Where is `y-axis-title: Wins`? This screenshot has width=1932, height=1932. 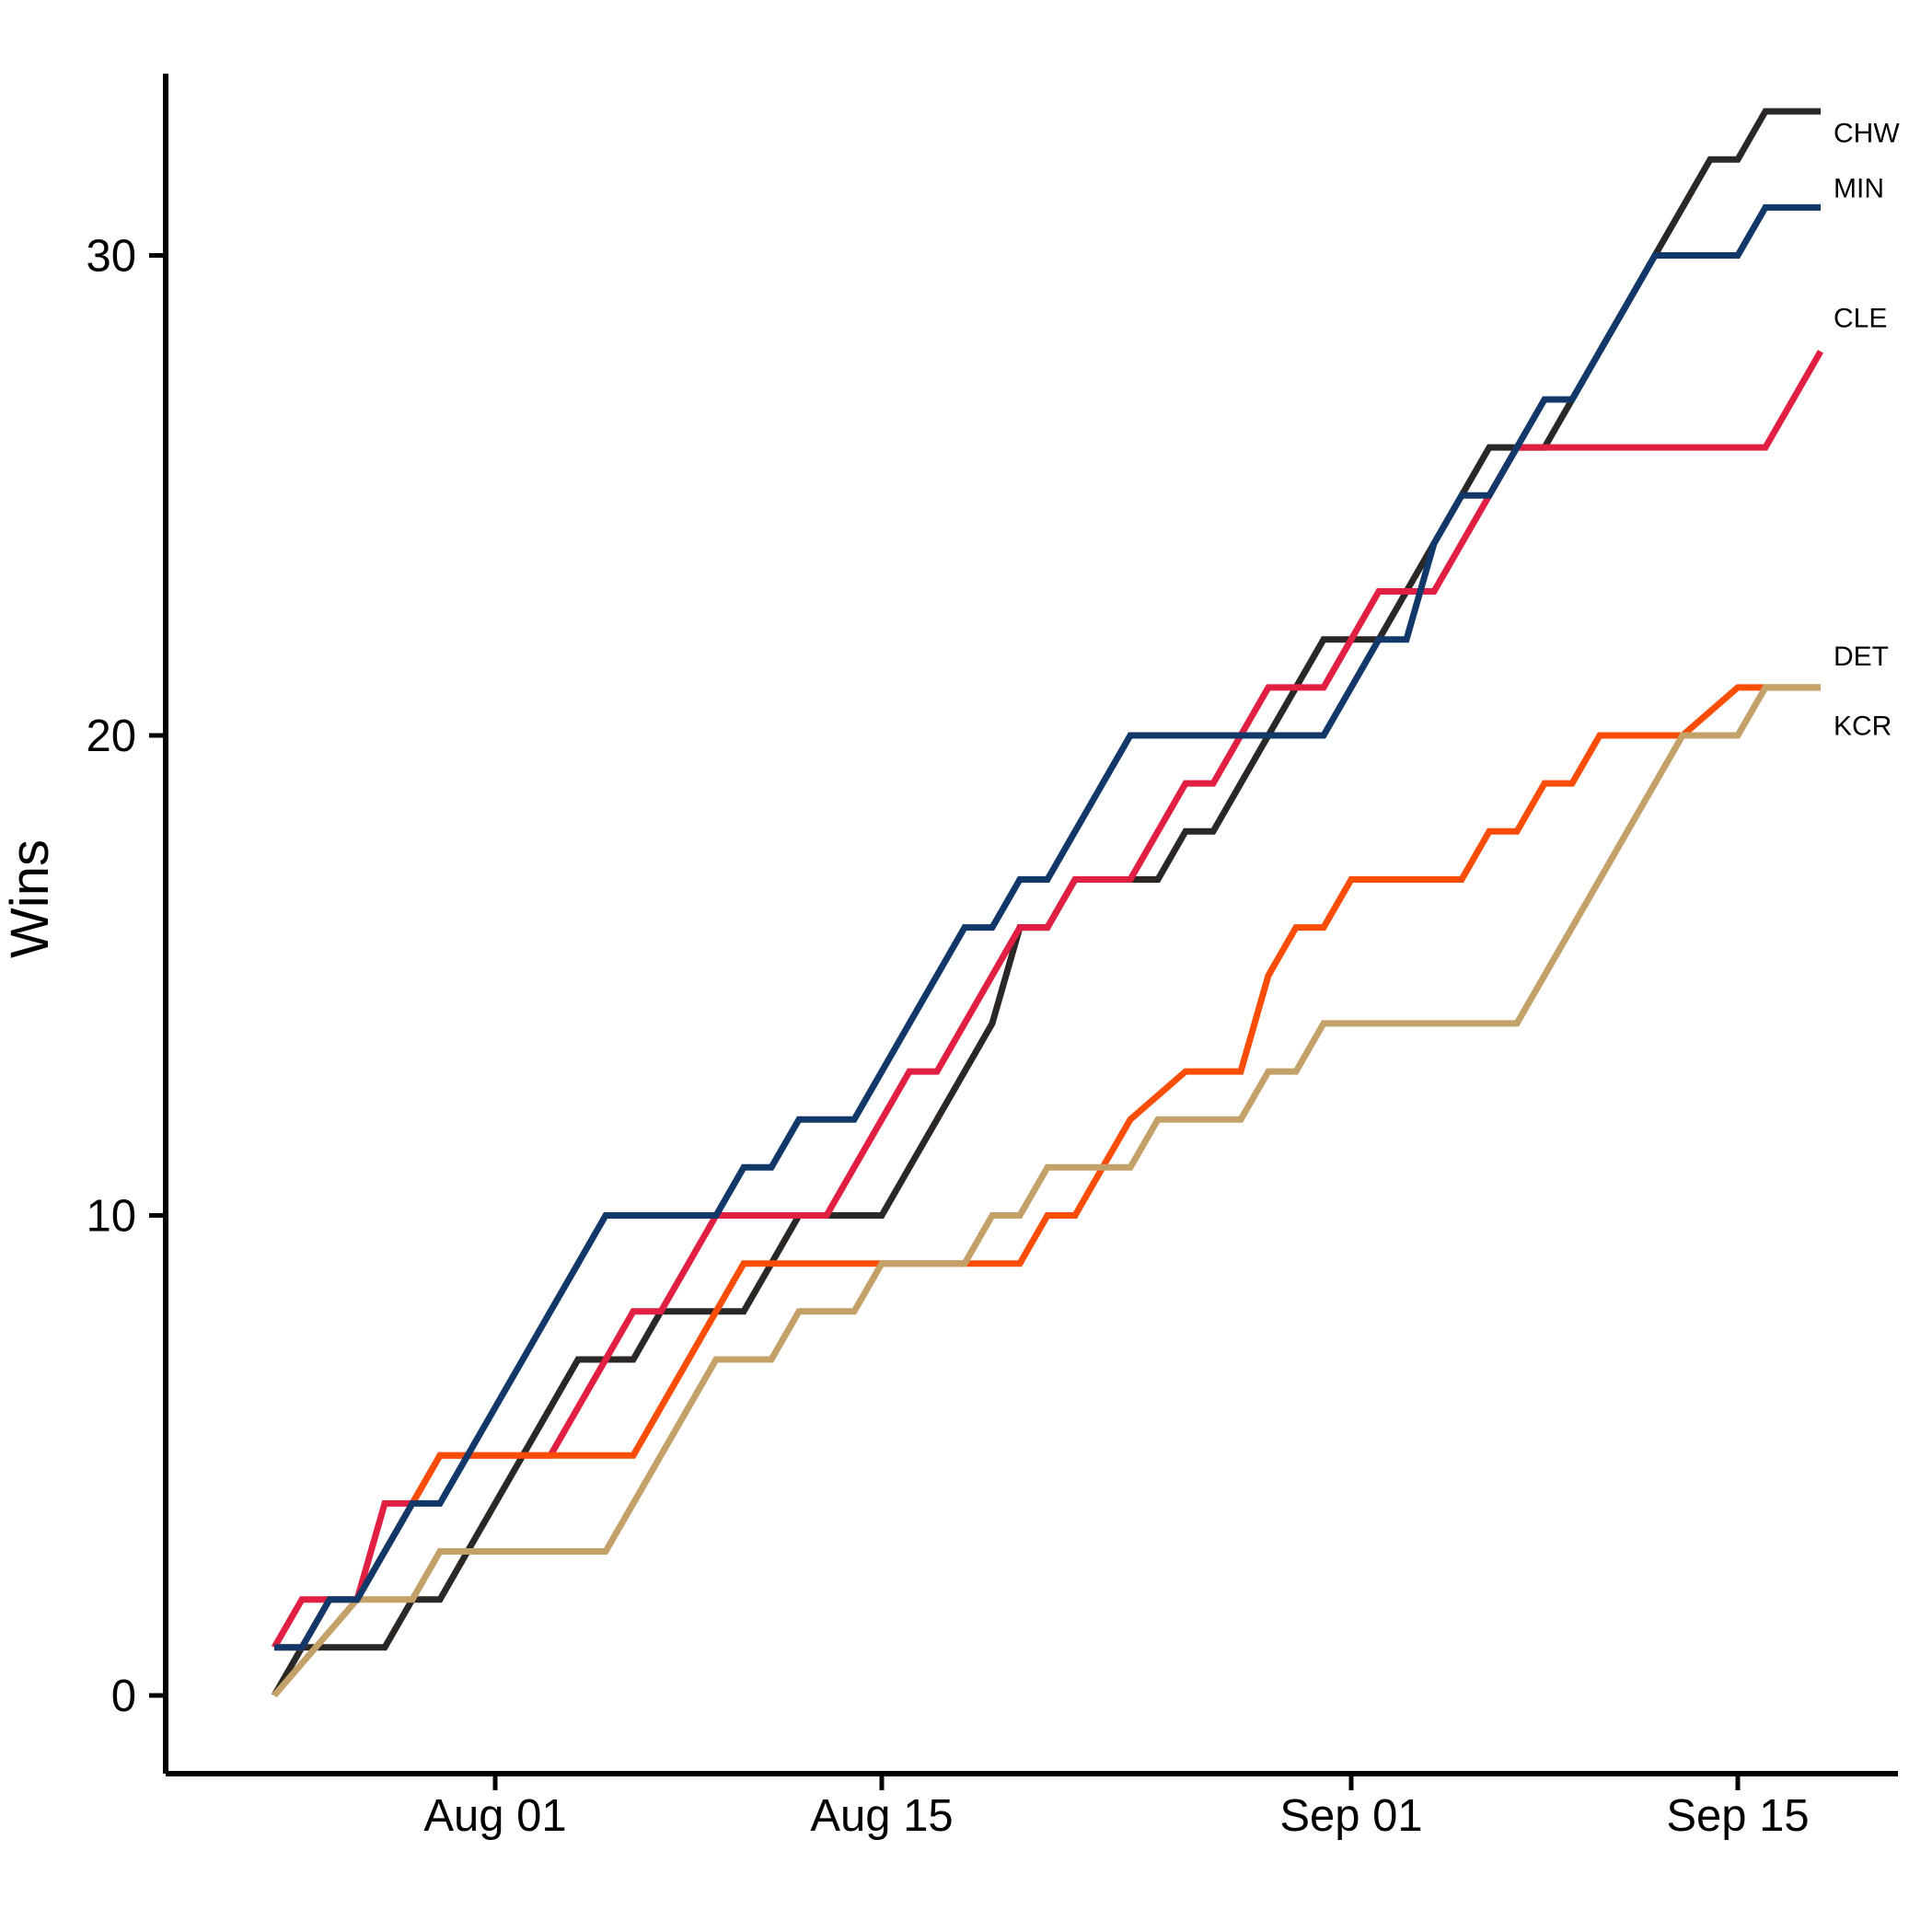
y-axis-title: Wins is located at coordinates (30, 899).